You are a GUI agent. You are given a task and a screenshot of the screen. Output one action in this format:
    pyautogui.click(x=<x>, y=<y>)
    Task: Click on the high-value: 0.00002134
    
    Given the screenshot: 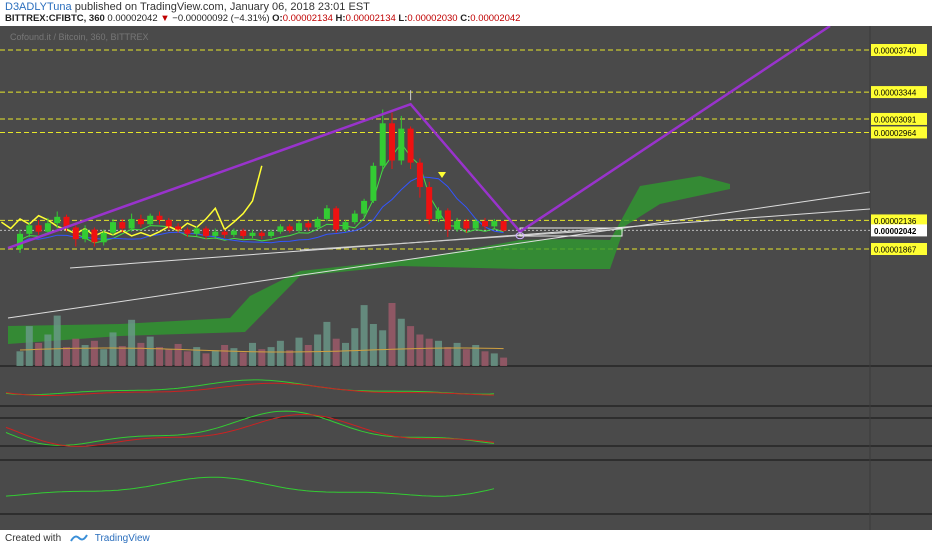 What is the action you would take?
    pyautogui.click(x=370, y=18)
    